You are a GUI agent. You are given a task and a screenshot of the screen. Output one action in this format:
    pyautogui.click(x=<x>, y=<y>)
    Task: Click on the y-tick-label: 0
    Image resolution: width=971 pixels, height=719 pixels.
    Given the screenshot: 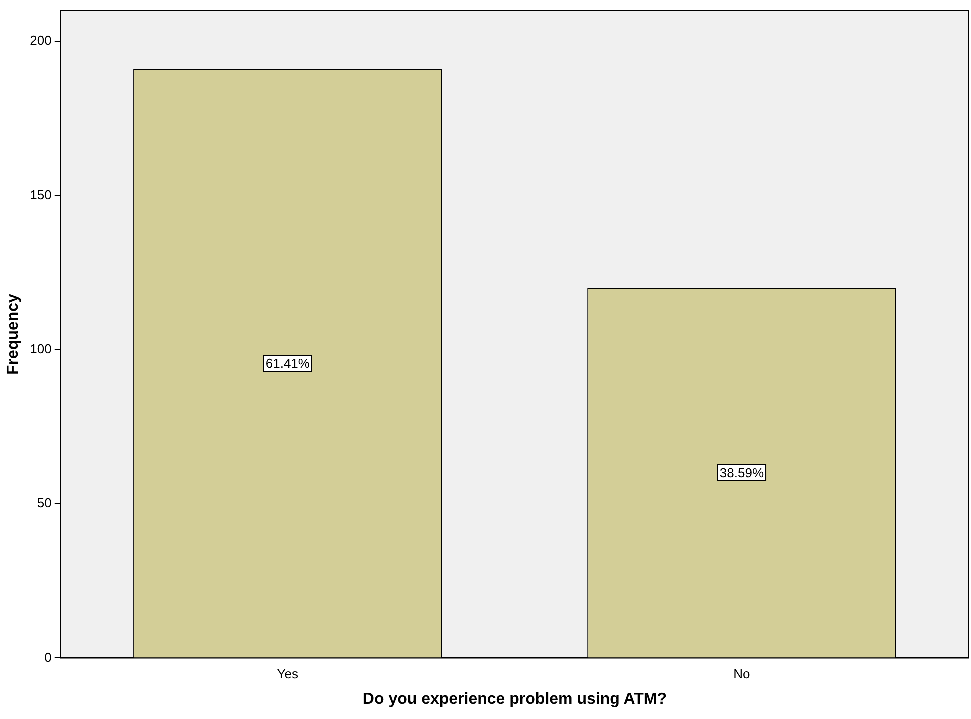 What is the action you would take?
    pyautogui.click(x=48, y=657)
    